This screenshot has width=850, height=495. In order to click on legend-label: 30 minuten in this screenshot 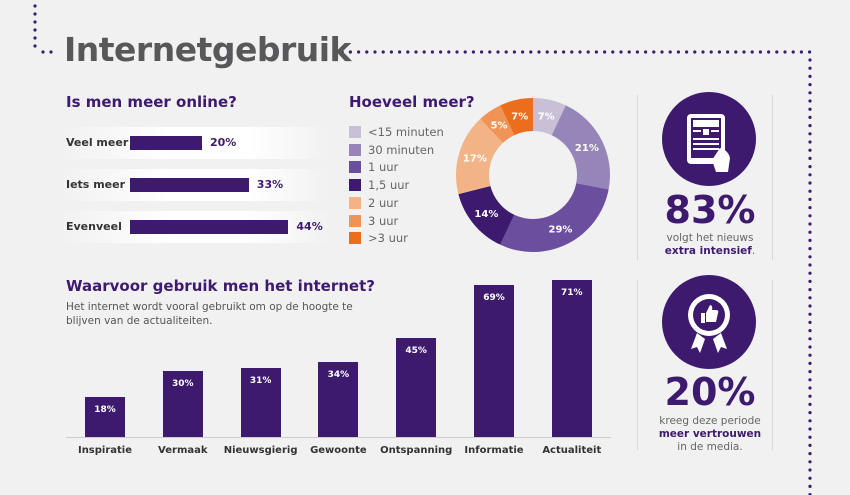, I will do `click(401, 149)`.